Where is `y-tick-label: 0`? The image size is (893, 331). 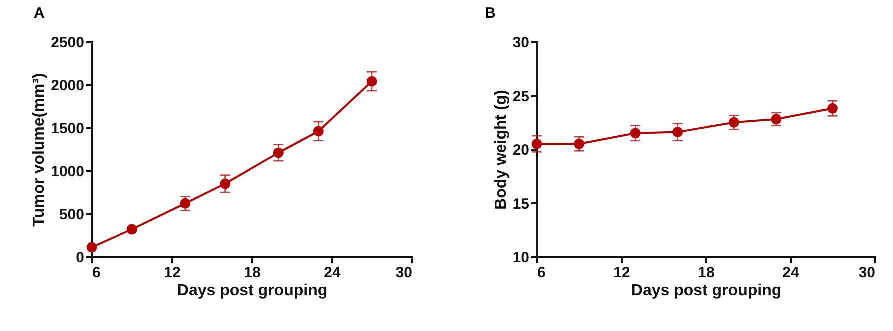 y-tick-label: 0 is located at coordinates (80, 258).